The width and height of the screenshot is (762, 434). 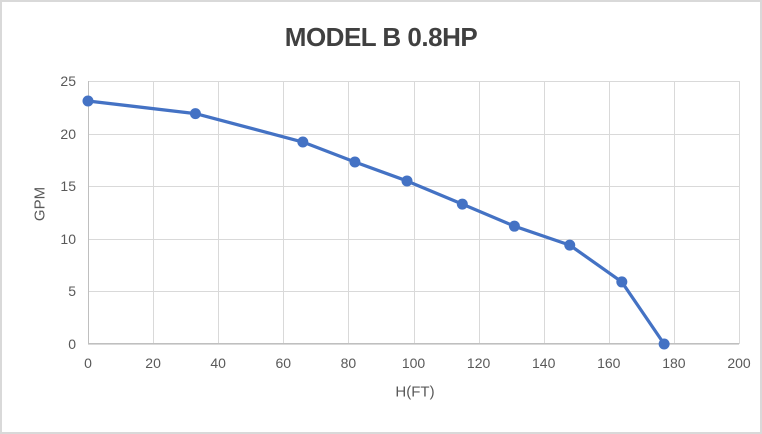 What do you see at coordinates (153, 363) in the screenshot?
I see `x-tick-label: 20` at bounding box center [153, 363].